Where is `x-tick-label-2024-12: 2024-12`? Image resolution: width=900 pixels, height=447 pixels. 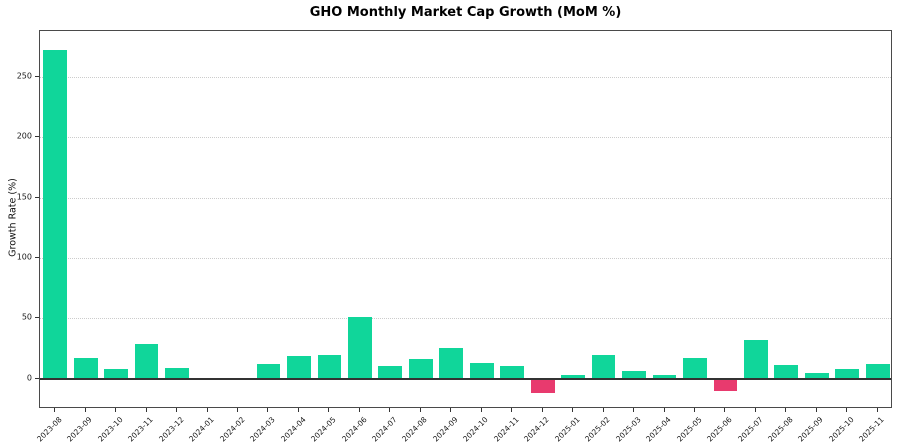
x-tick-label-2024-12: 2024-12 is located at coordinates (537, 429).